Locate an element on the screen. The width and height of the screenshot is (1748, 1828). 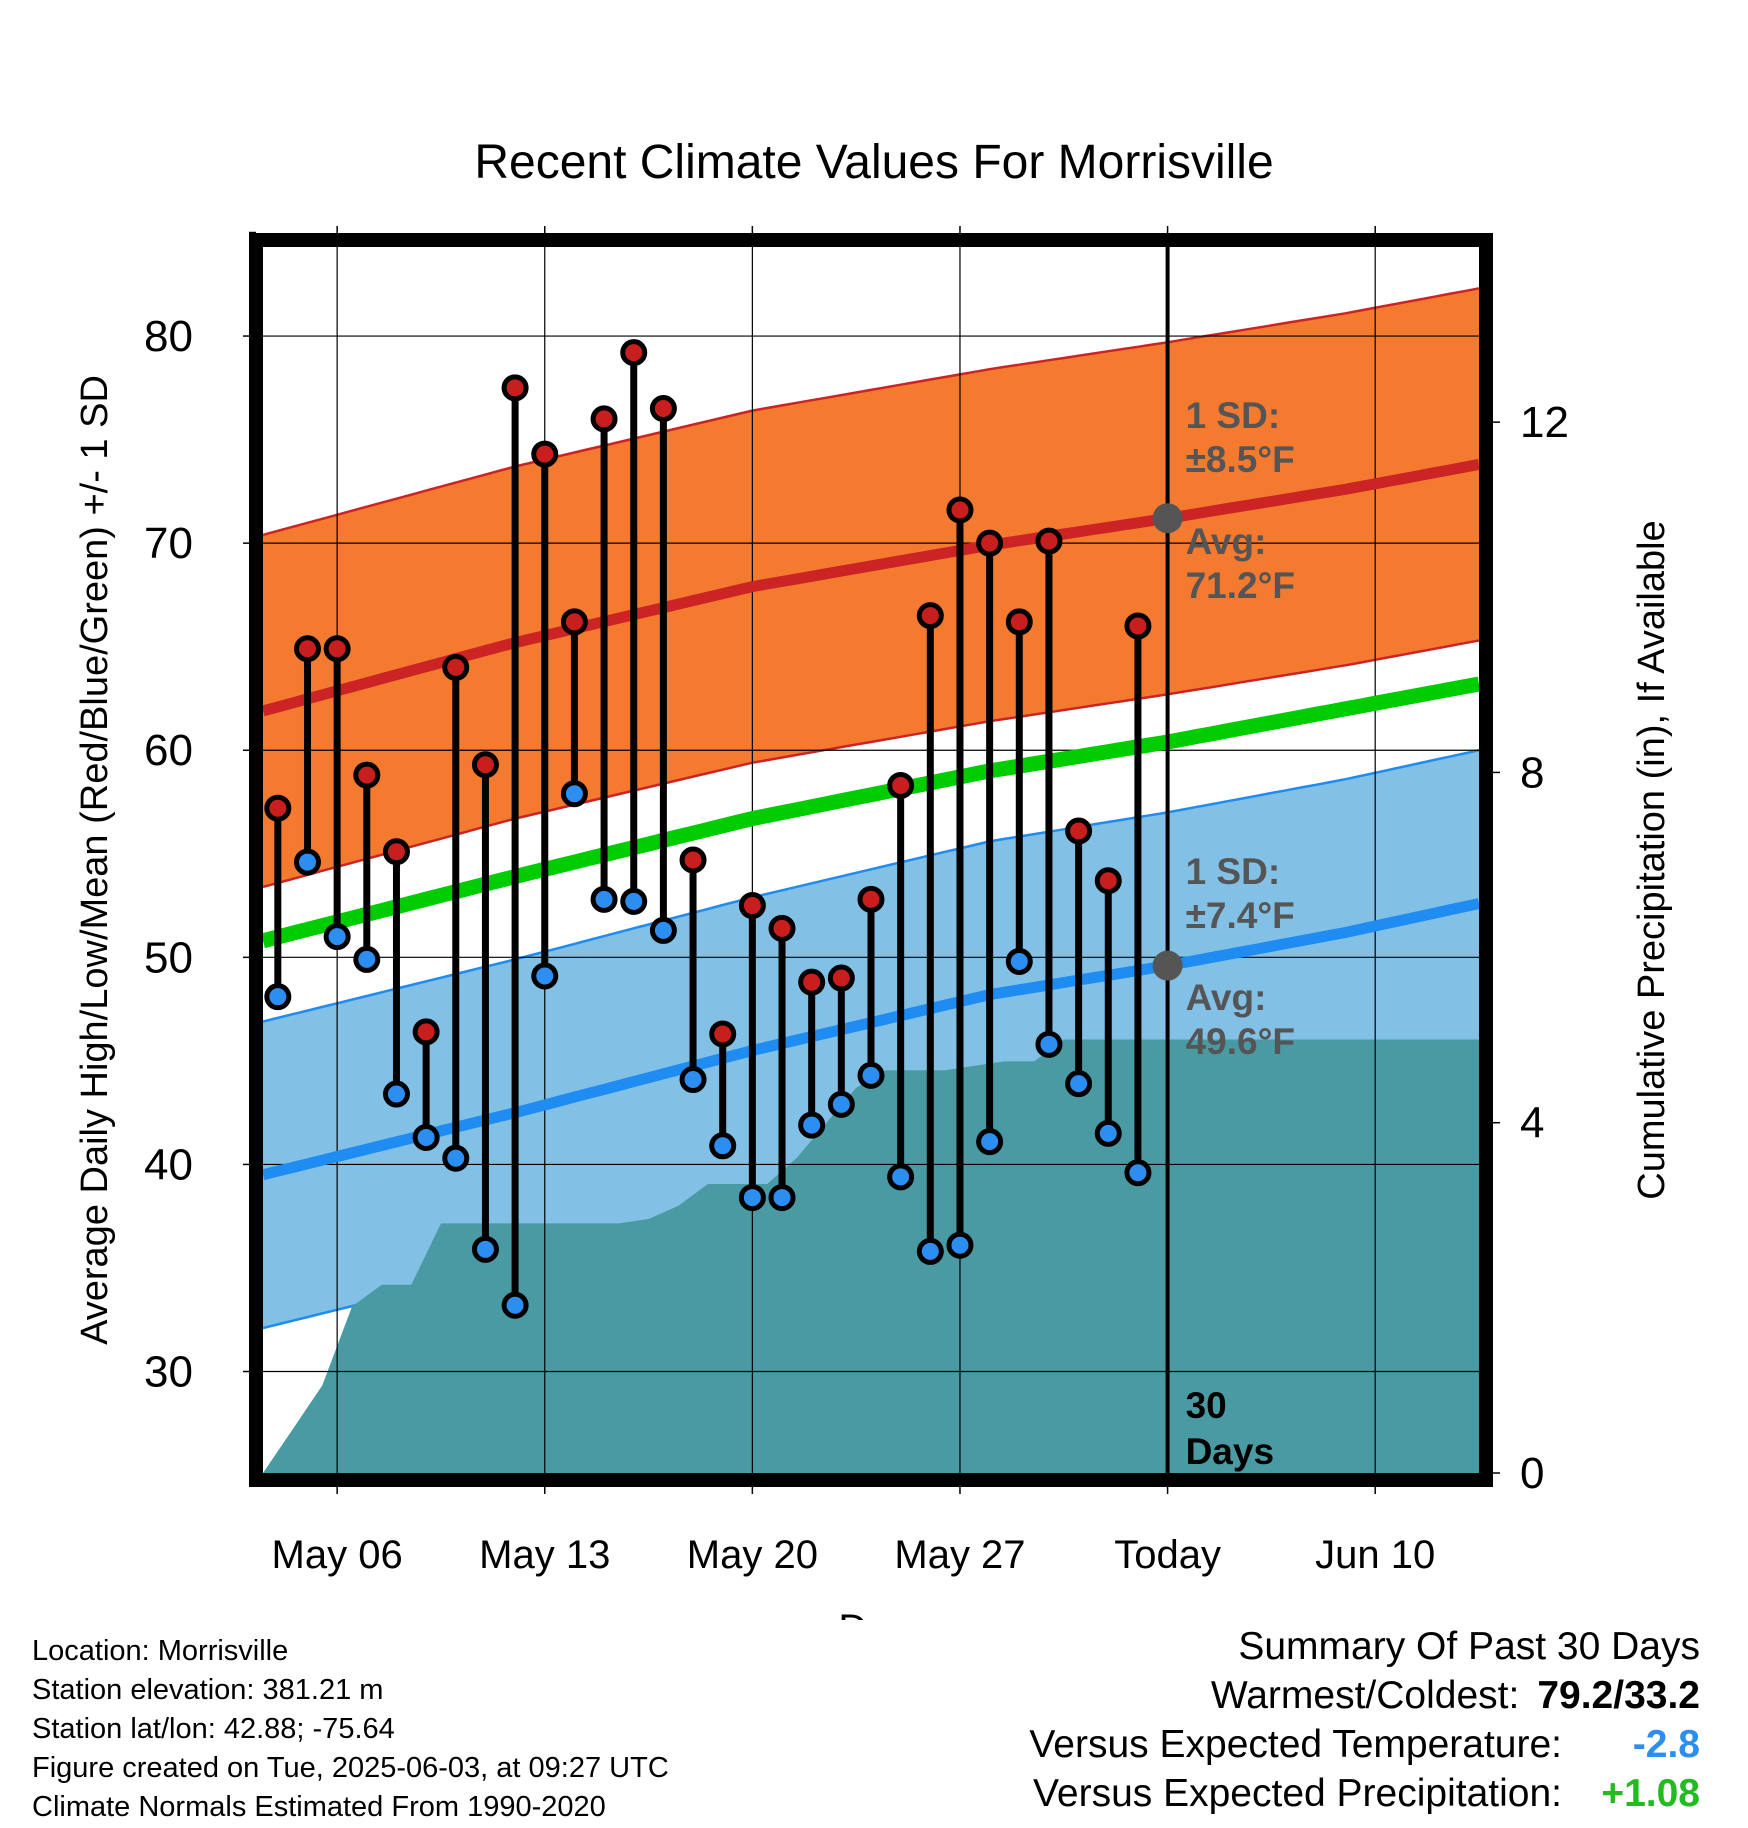
high-sd-value: ±8.5°F is located at coordinates (1240, 459).